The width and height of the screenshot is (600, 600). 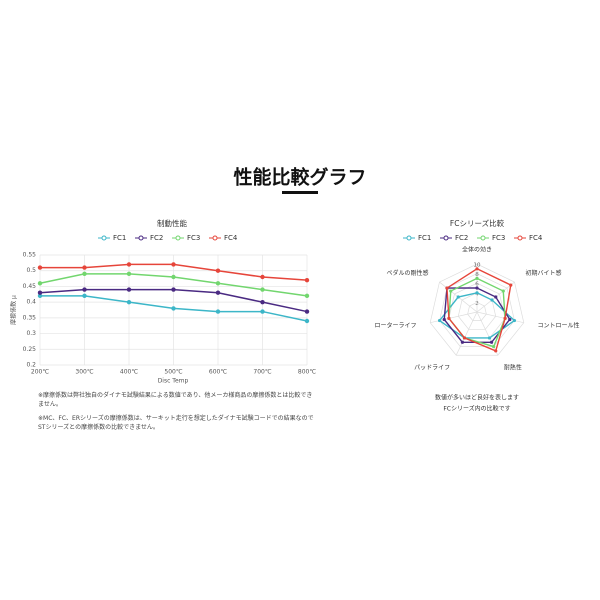 I want to click on page-title: 性能比較グラフ, so click(x=299, y=177).